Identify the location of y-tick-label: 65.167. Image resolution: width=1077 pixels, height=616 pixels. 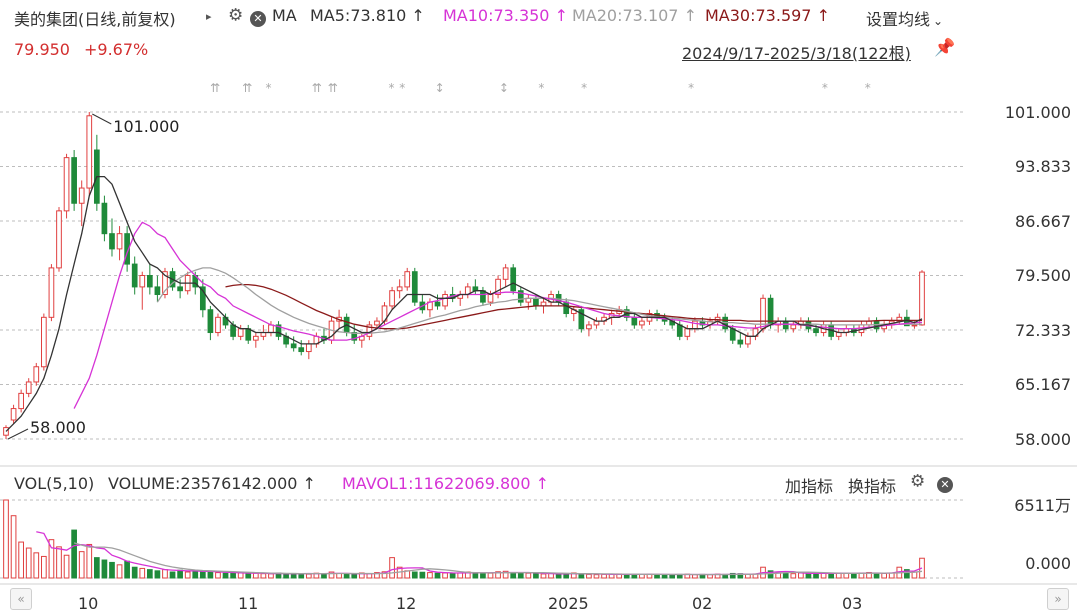
(1043, 384).